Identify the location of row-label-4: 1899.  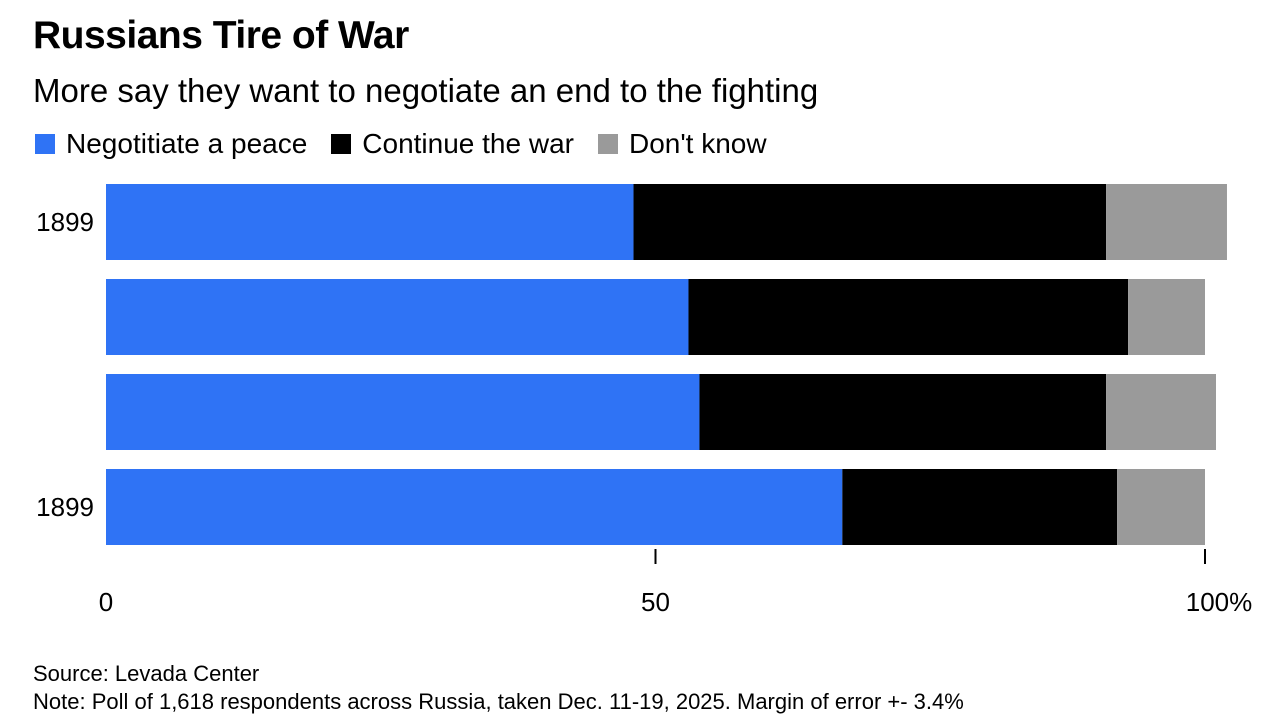
(65, 507).